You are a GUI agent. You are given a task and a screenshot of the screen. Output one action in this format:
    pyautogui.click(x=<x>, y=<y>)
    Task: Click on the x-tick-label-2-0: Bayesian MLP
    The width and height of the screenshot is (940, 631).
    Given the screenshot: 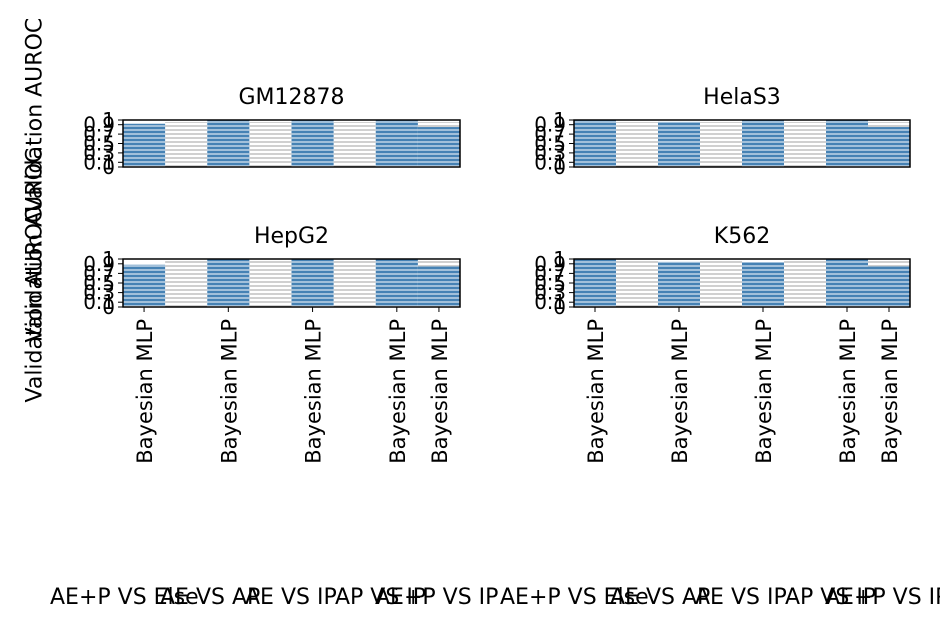 What is the action you would take?
    pyautogui.click(x=145, y=391)
    